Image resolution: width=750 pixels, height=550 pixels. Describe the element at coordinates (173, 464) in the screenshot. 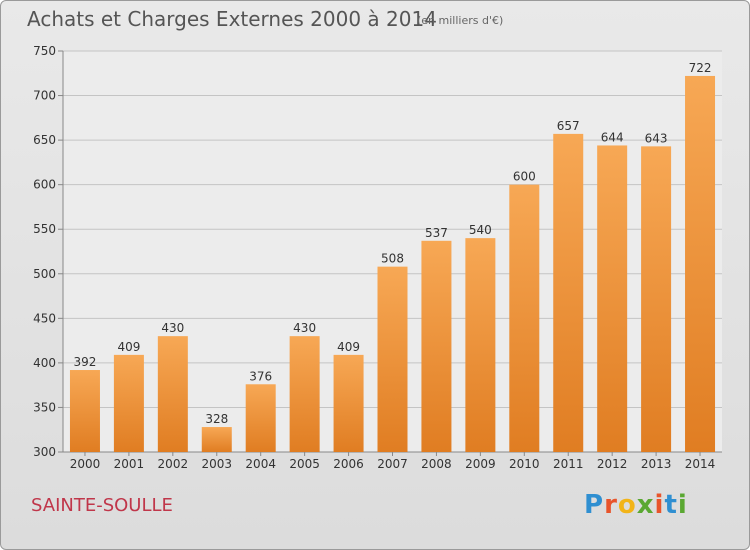

I see `x-tick-label: 2002` at that location.